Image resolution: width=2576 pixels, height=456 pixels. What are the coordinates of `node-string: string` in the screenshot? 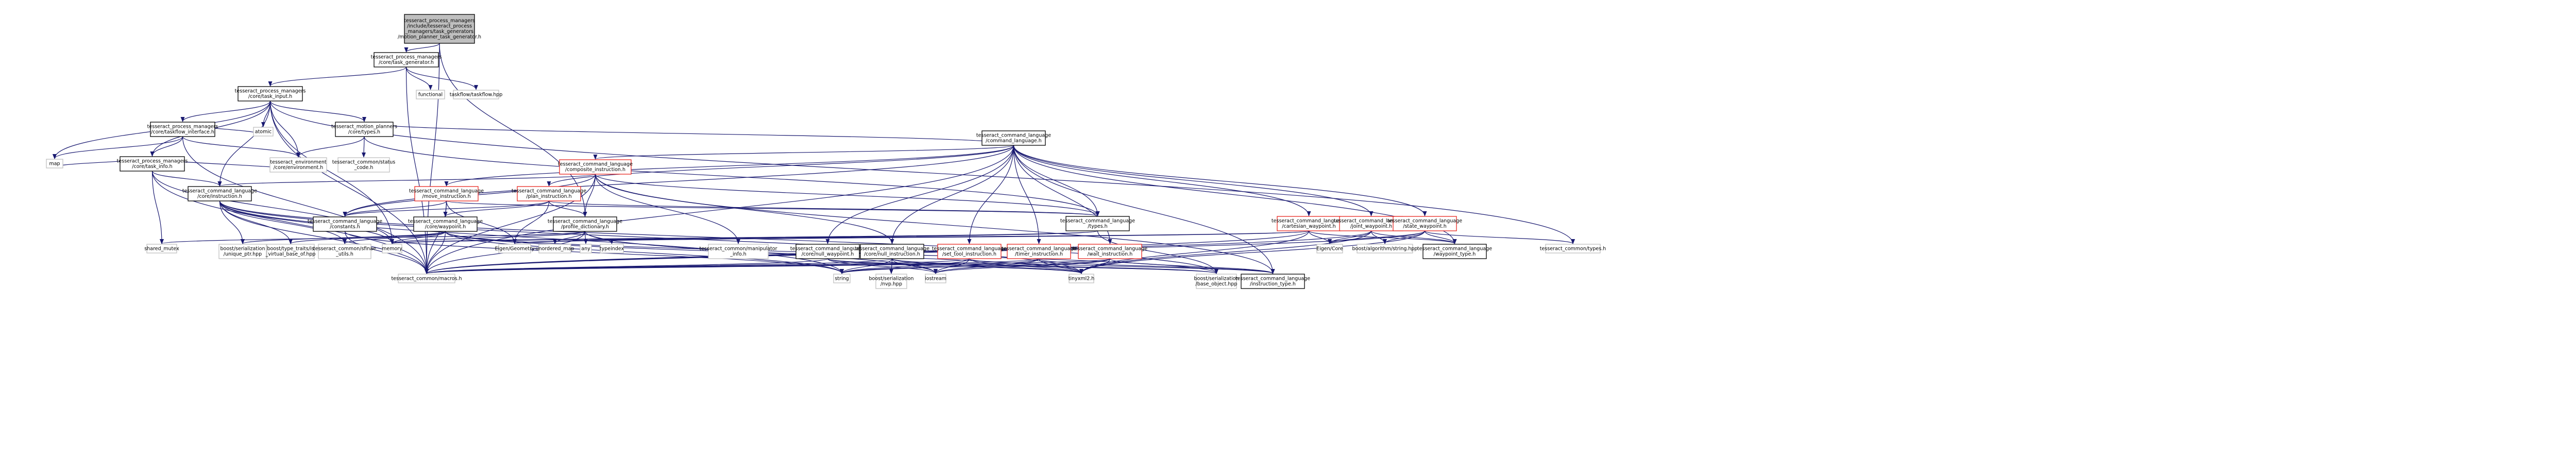 It's located at (842, 278).